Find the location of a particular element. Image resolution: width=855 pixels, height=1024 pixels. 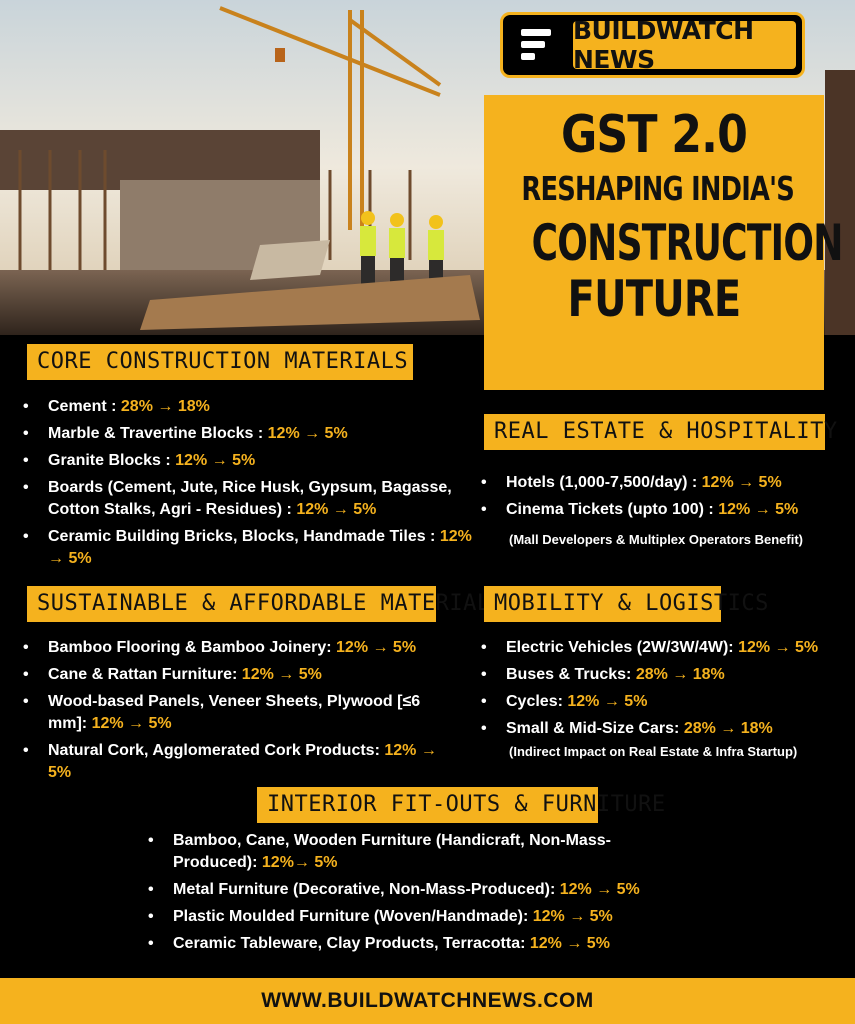

list-item: Hotels (1,000-7,500/day) : 12% → 5% is located at coordinates (663, 483).